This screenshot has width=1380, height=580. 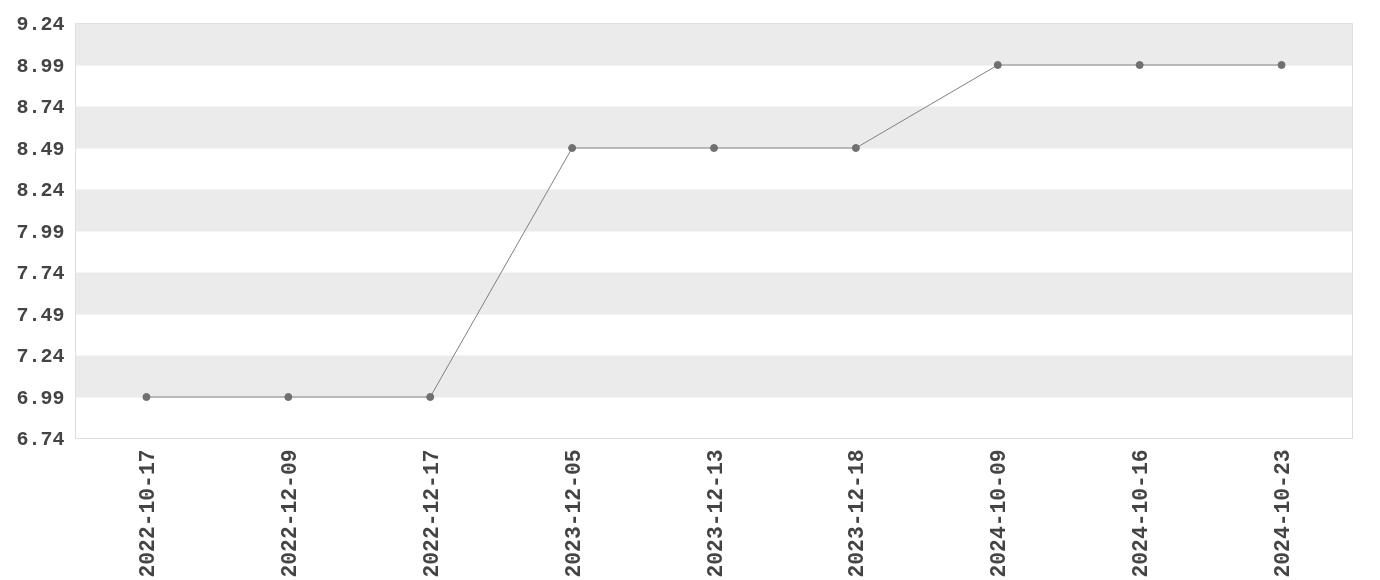 I want to click on y-tick-label: 7.74, so click(x=40, y=273).